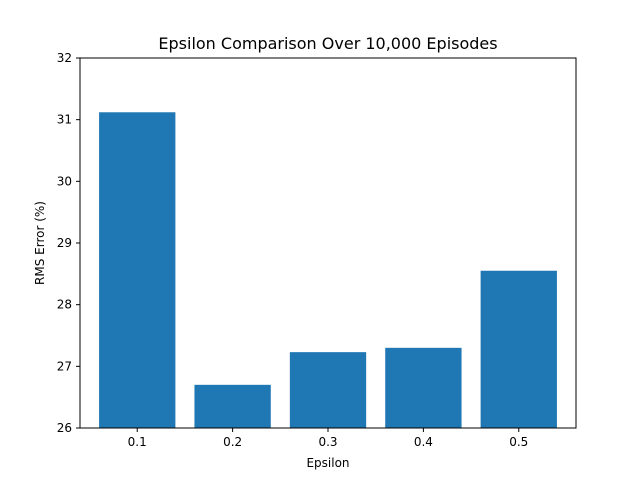 This screenshot has height=480, width=640. What do you see at coordinates (137, 270) in the screenshot?
I see `bar-0.1` at bounding box center [137, 270].